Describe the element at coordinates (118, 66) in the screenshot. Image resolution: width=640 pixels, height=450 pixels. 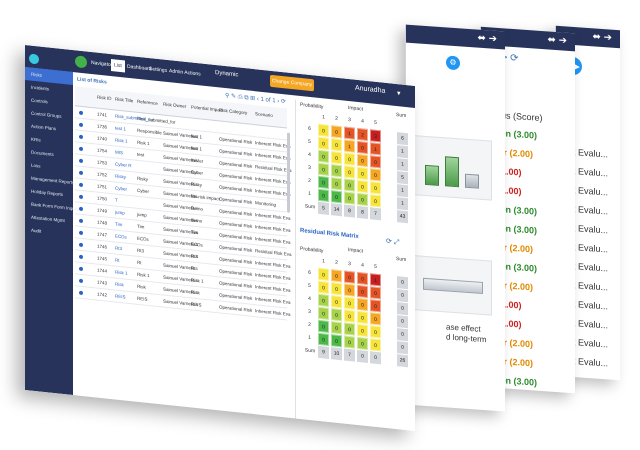
I see `nav-item: List` at that location.